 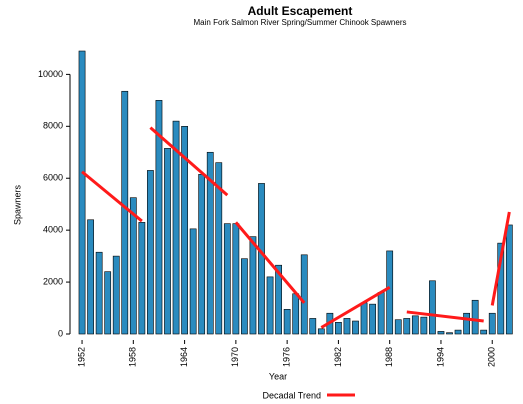 What do you see at coordinates (492, 357) in the screenshot?
I see `x-tick-label: 2000` at bounding box center [492, 357].